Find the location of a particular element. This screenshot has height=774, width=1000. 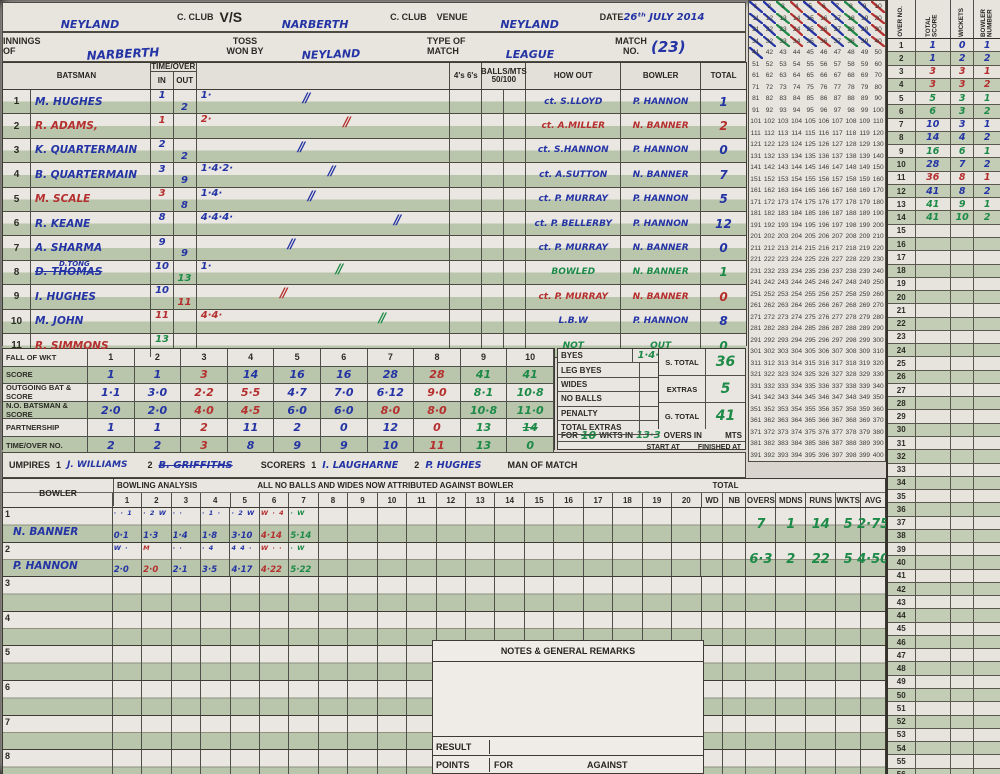

tally-number: 52 is located at coordinates (769, 64).